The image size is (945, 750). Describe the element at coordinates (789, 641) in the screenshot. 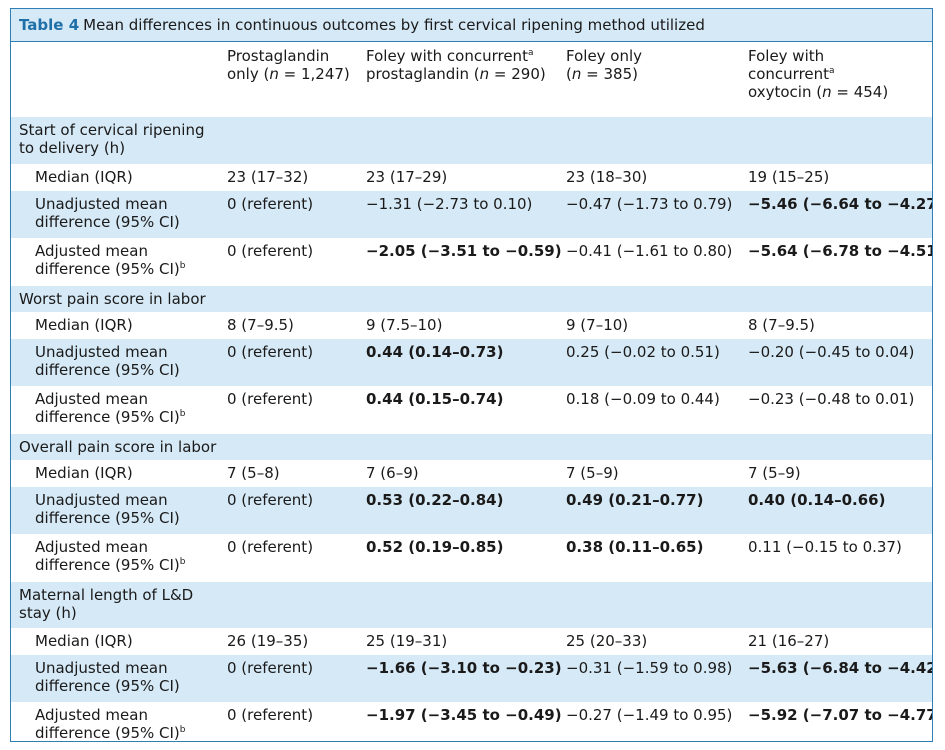

I see `table-cell: 21 (16–27)` at that location.